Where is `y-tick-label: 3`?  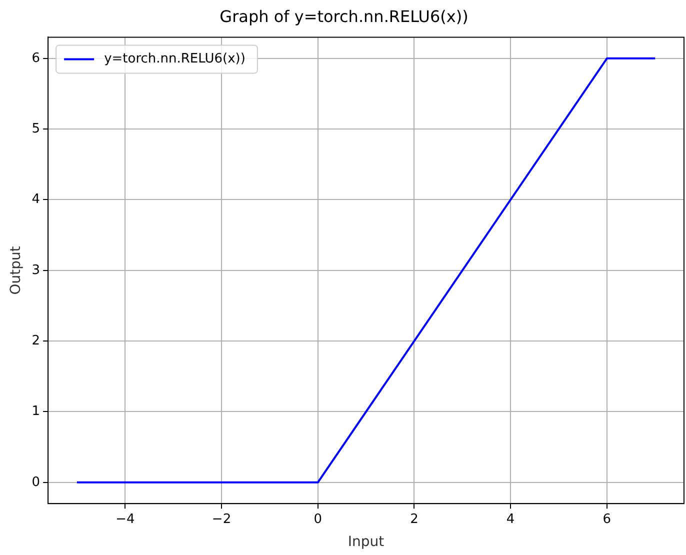 y-tick-label: 3 is located at coordinates (36, 270).